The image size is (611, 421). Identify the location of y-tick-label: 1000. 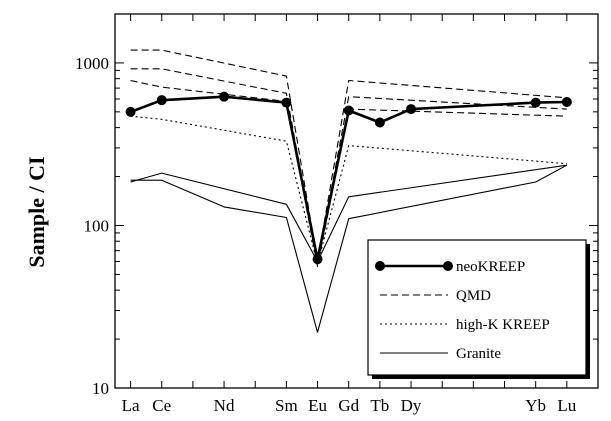
(92, 63).